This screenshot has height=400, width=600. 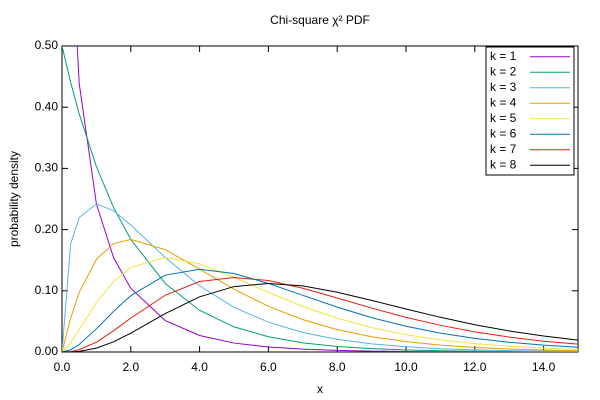 I want to click on y-axis-label: probability density, so click(x=14, y=199).